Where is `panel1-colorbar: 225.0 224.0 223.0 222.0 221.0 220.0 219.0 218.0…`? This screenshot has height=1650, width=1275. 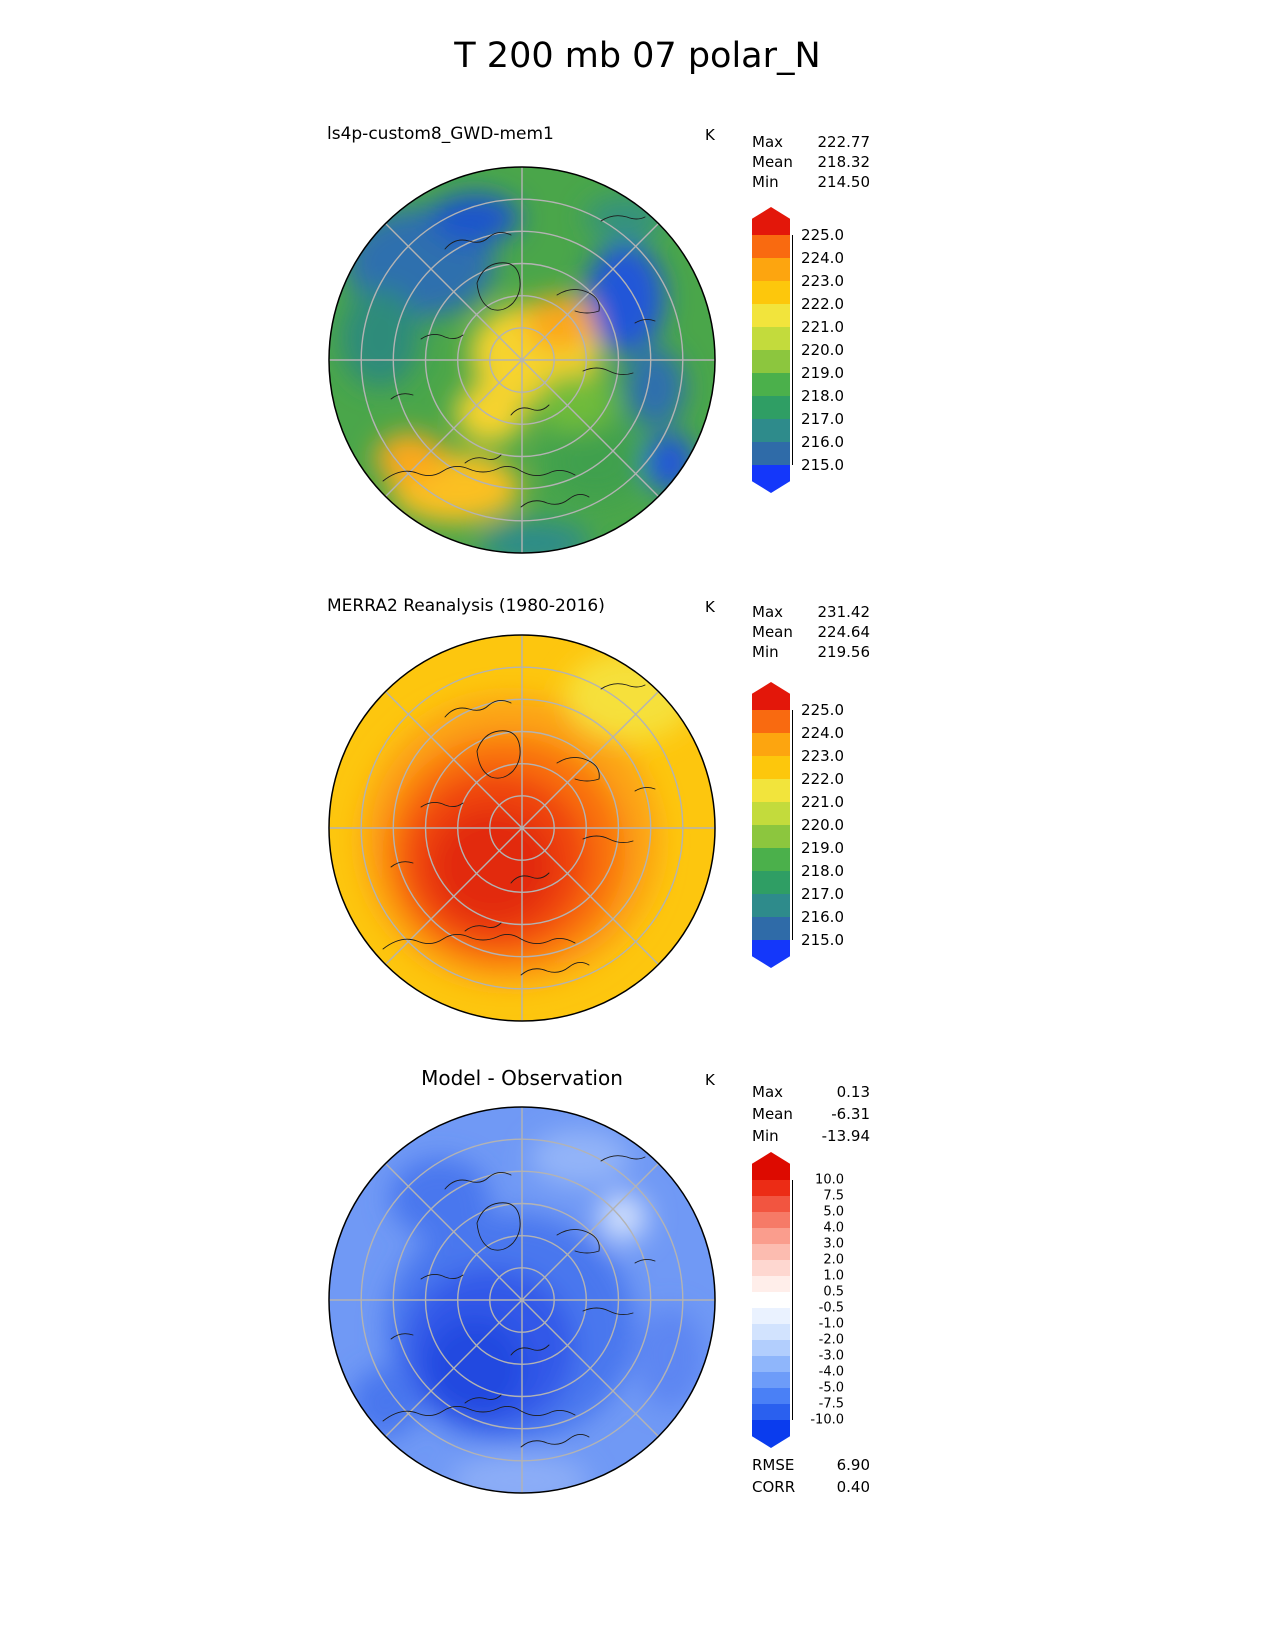
panel1-colorbar: 225.0 224.0 223.0 222.0 221.0 220.0 219.0 218.0… is located at coordinates (808, 350).